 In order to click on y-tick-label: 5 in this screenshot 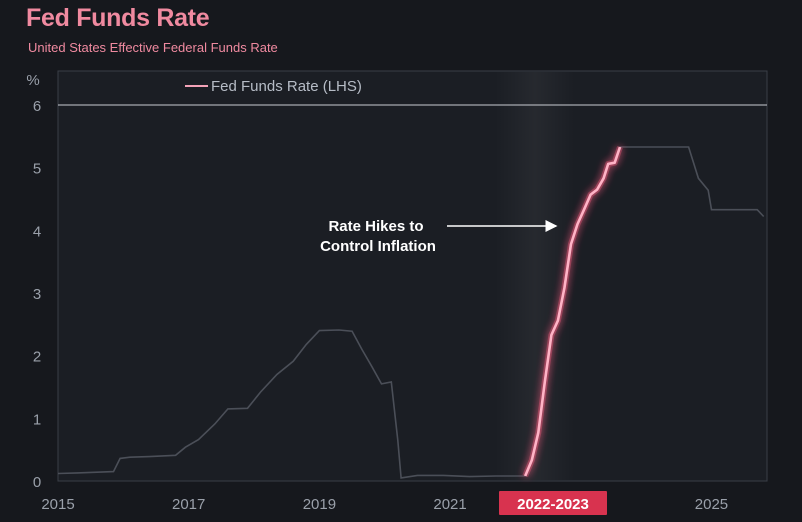, I will do `click(37, 169)`.